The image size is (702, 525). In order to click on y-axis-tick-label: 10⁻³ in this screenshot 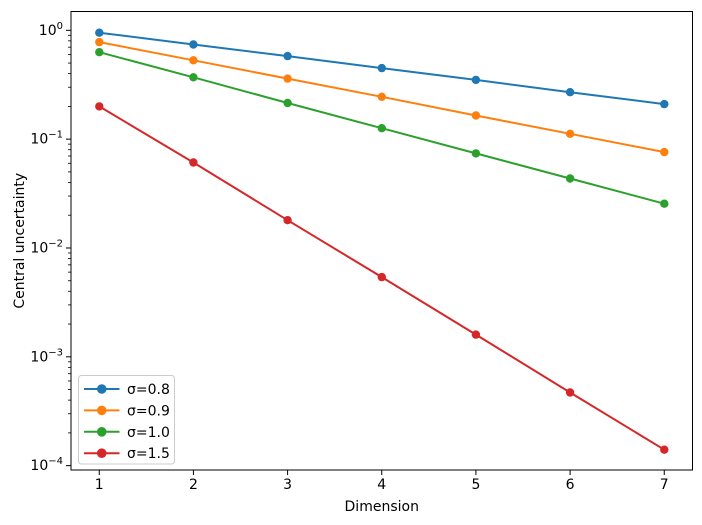, I will do `click(46, 356)`.